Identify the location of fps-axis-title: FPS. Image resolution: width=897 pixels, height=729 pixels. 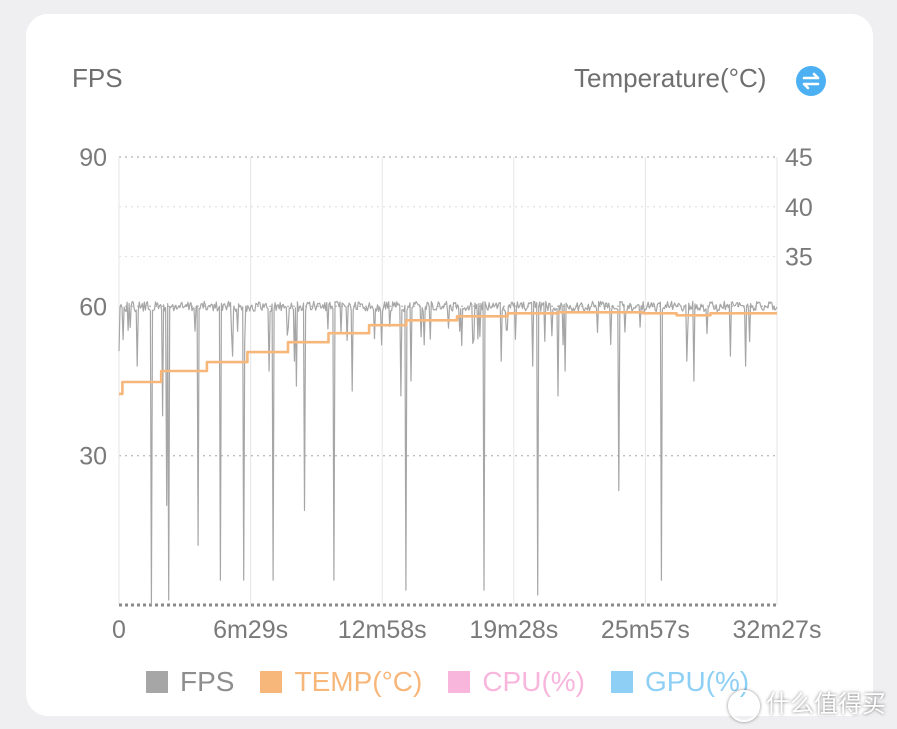
(97, 78).